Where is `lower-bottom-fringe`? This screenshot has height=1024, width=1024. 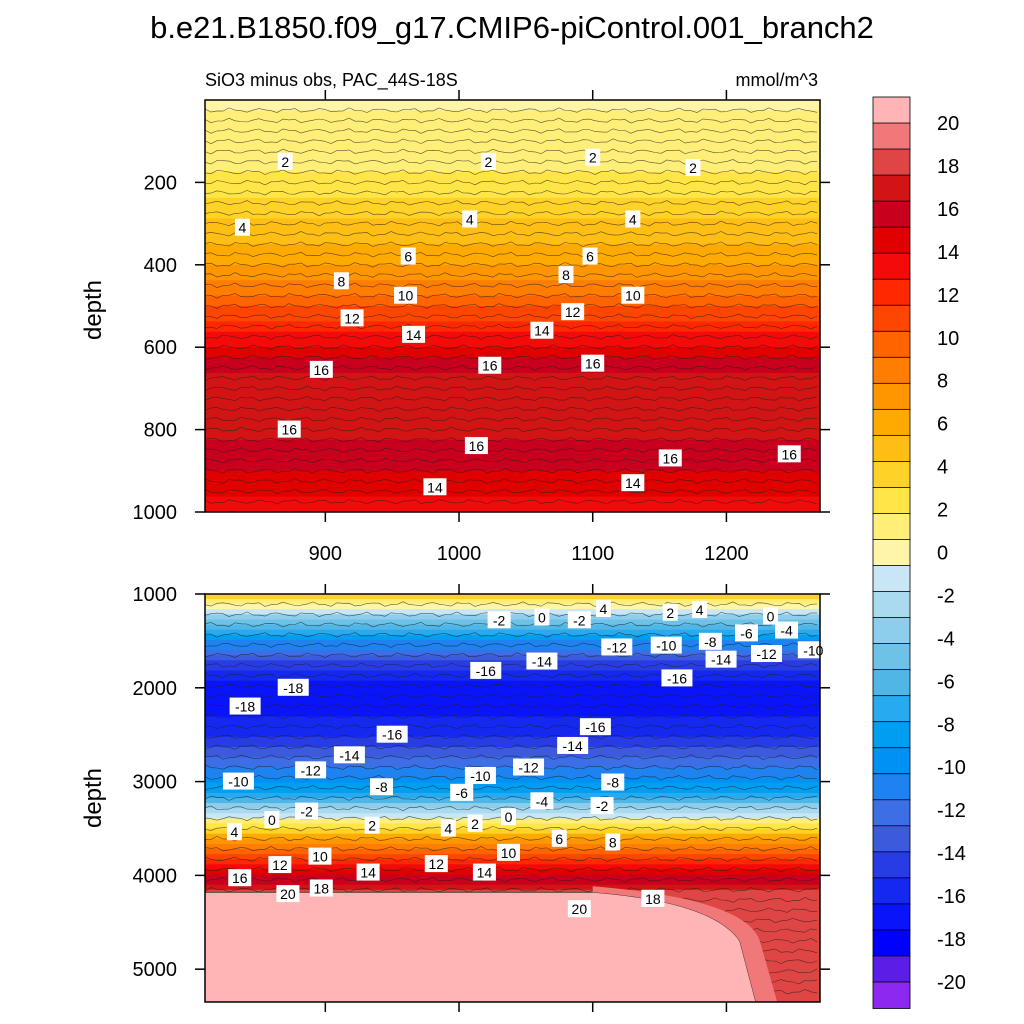
lower-bottom-fringe is located at coordinates (685, 944).